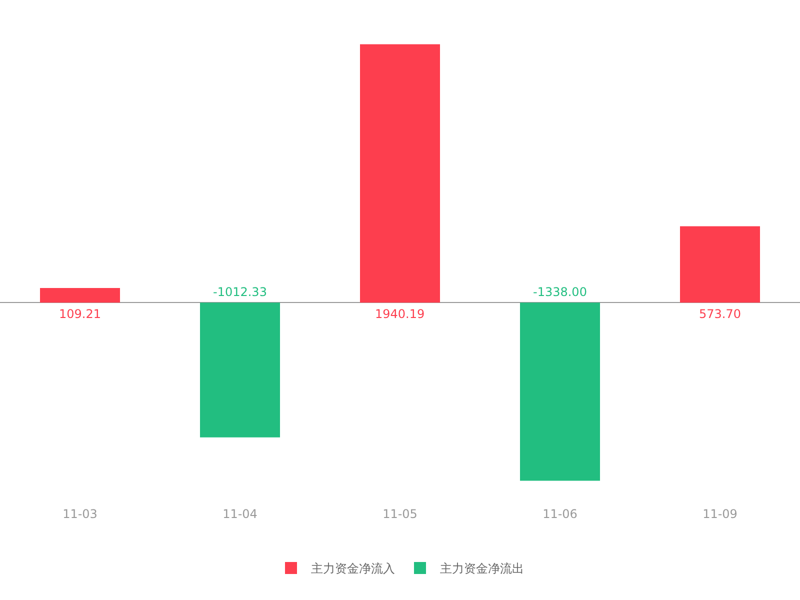  I want to click on data-label: -1338.00, so click(560, 292).